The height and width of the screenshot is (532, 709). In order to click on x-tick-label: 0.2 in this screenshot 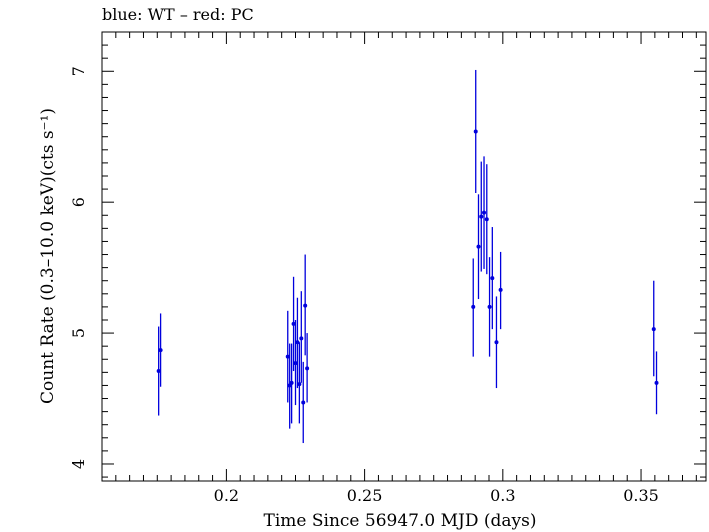, I will do `click(226, 495)`.